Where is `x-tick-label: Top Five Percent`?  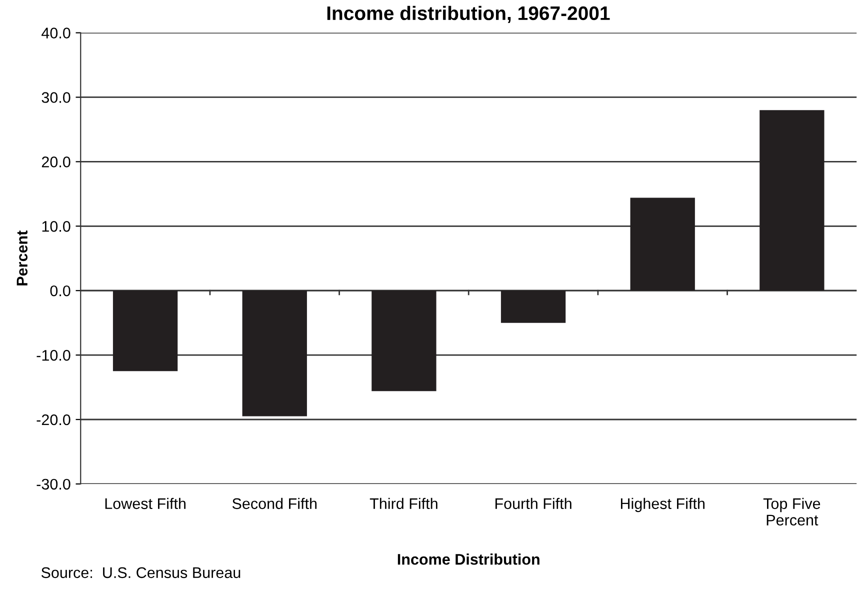 x-tick-label: Top Five Percent is located at coordinates (791, 512).